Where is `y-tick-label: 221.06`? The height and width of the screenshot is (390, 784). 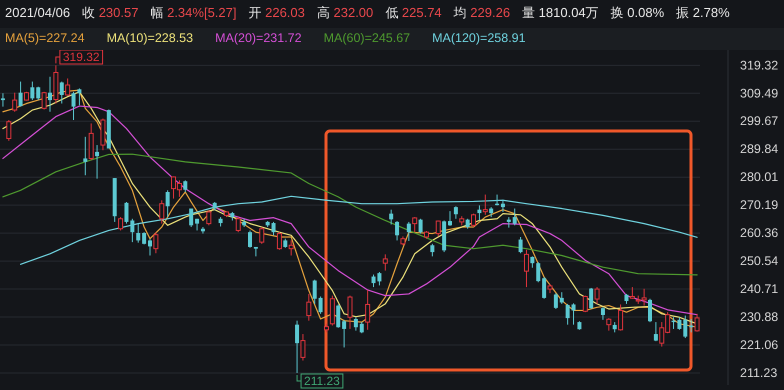 y-tick-label: 221.06 is located at coordinates (759, 345).